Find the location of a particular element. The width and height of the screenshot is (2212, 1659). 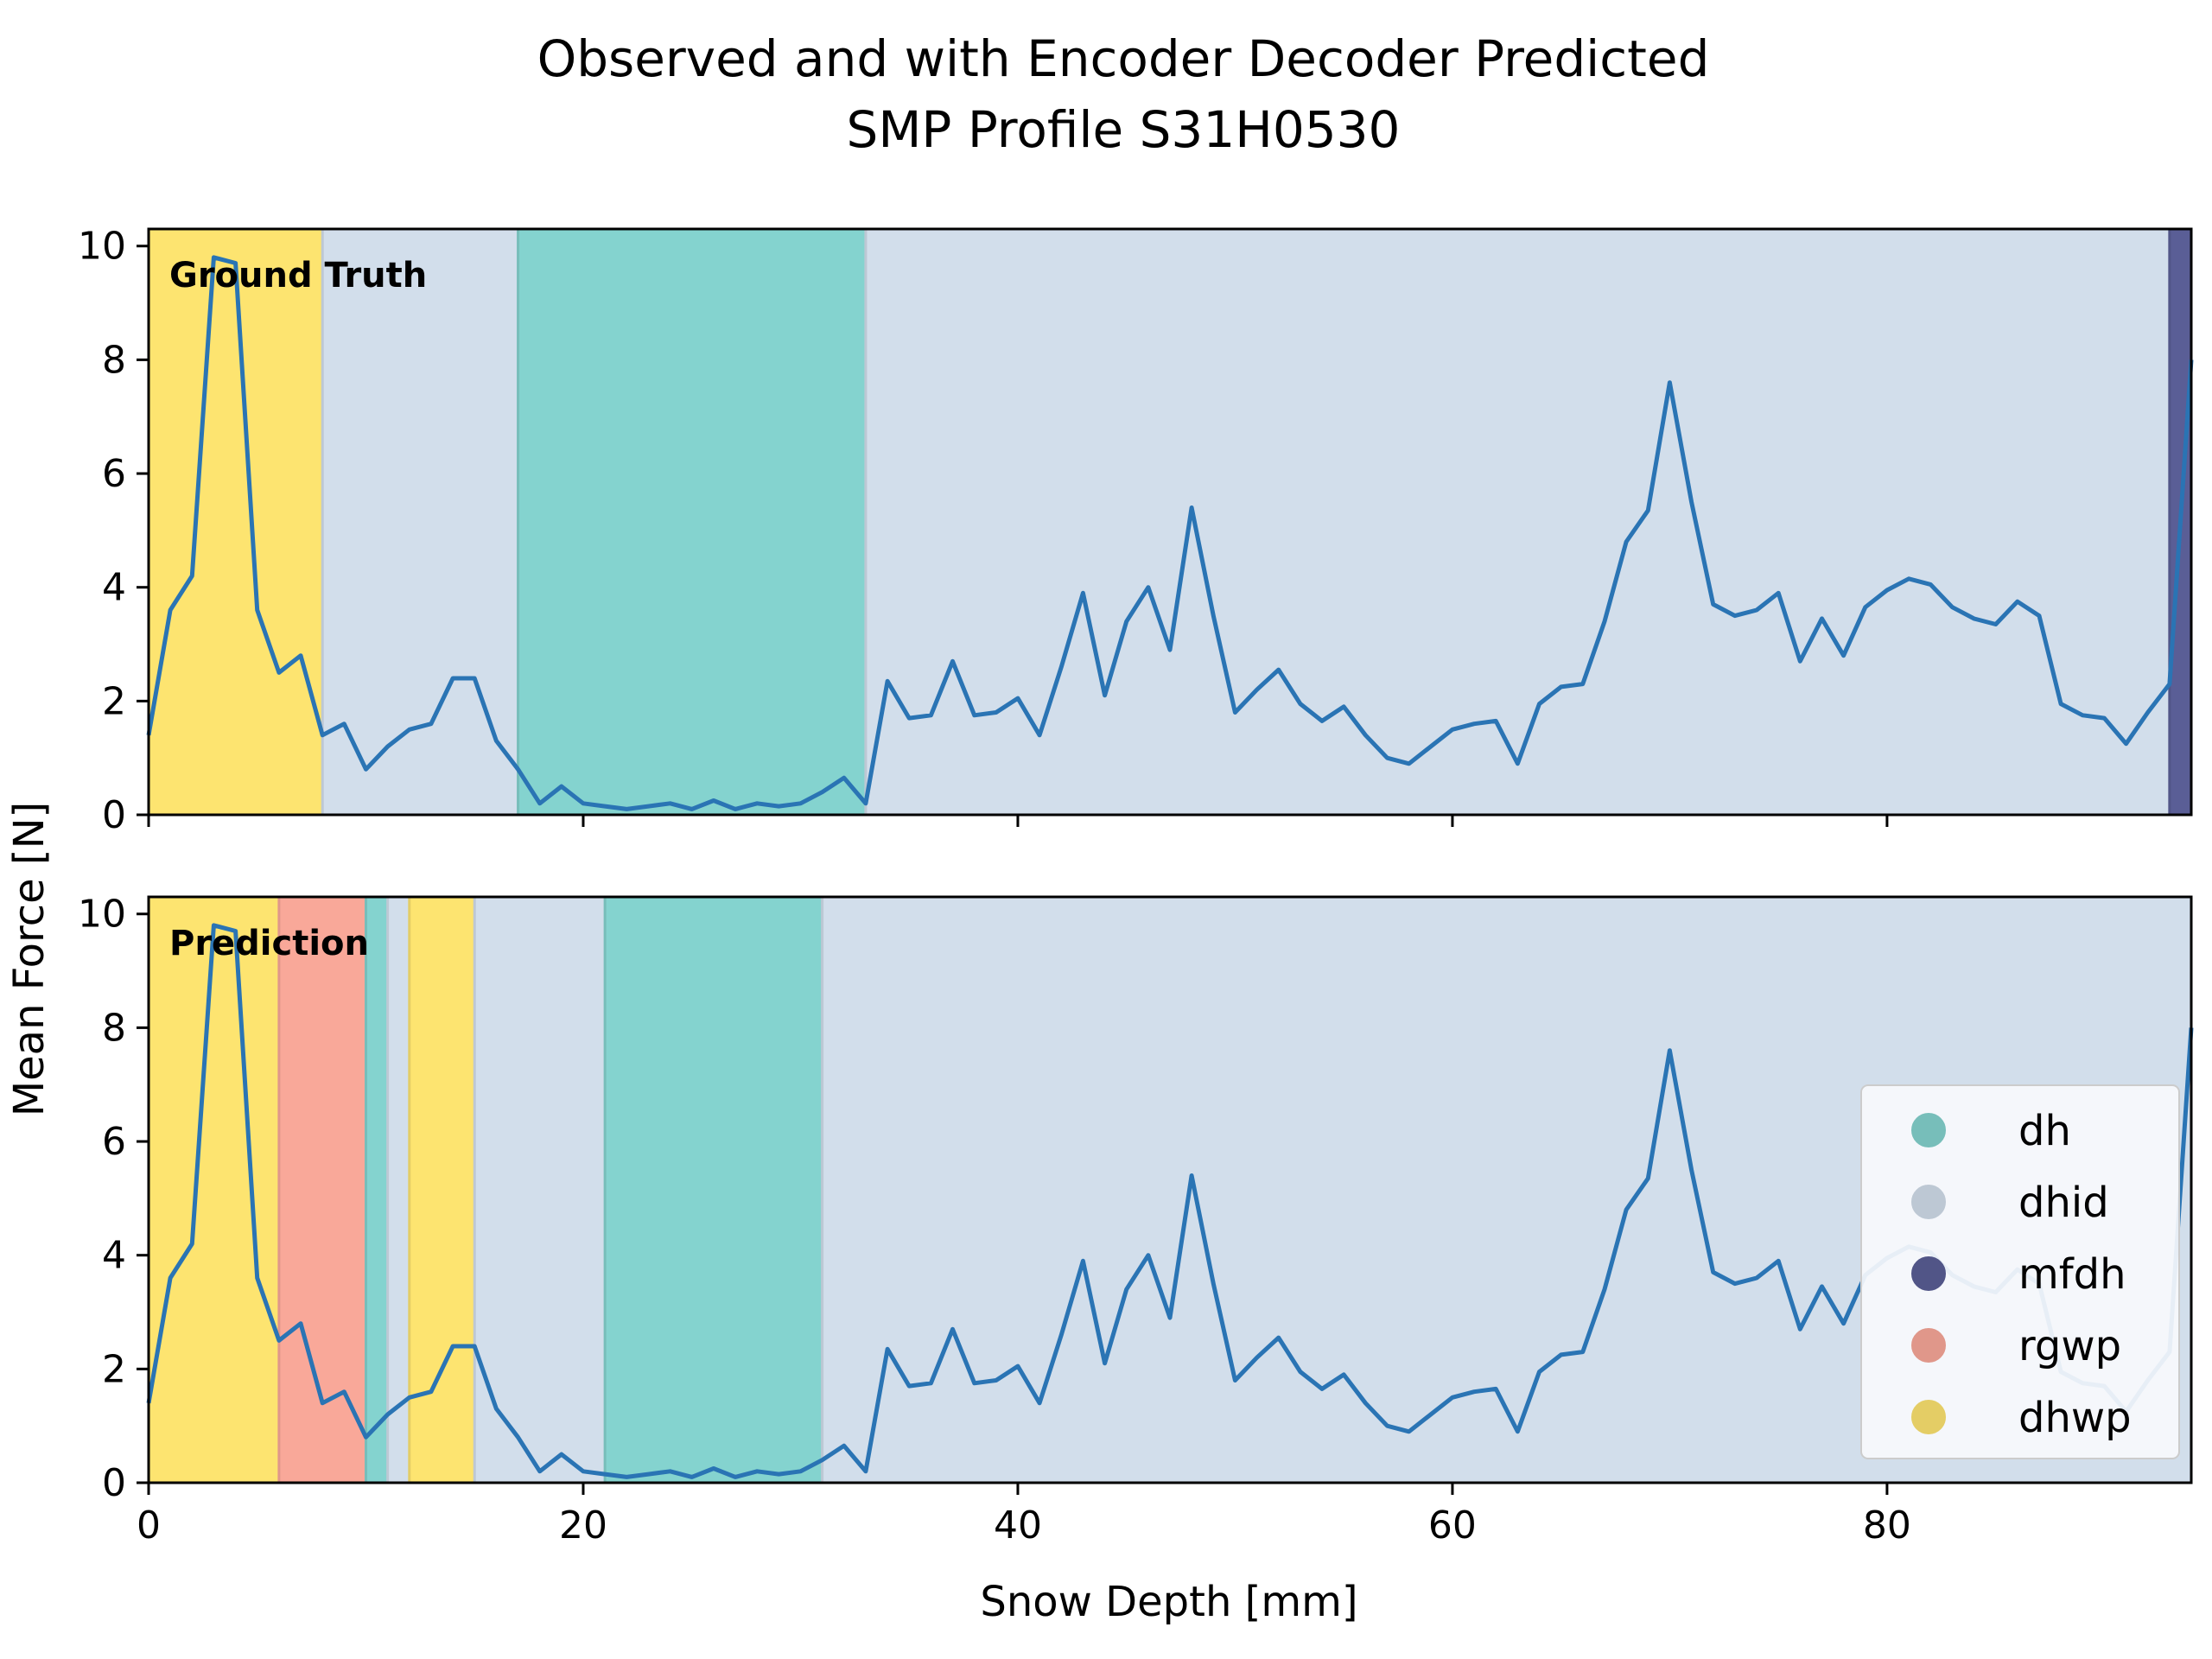

legend-marker-dhid is located at coordinates (1928, 1202).